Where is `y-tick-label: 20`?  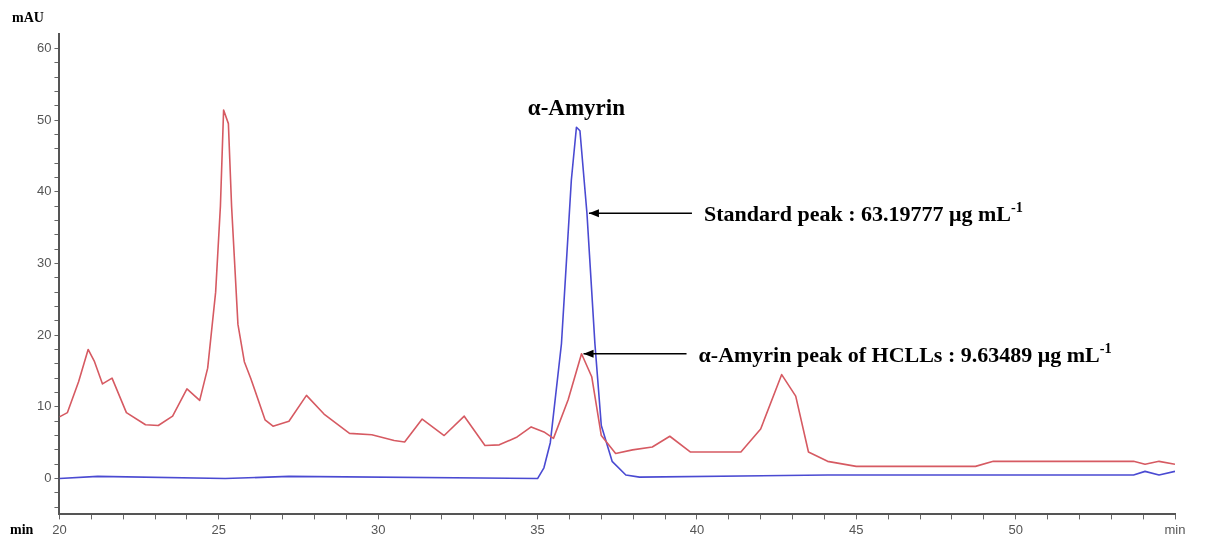 y-tick-label: 20 is located at coordinates (44, 334).